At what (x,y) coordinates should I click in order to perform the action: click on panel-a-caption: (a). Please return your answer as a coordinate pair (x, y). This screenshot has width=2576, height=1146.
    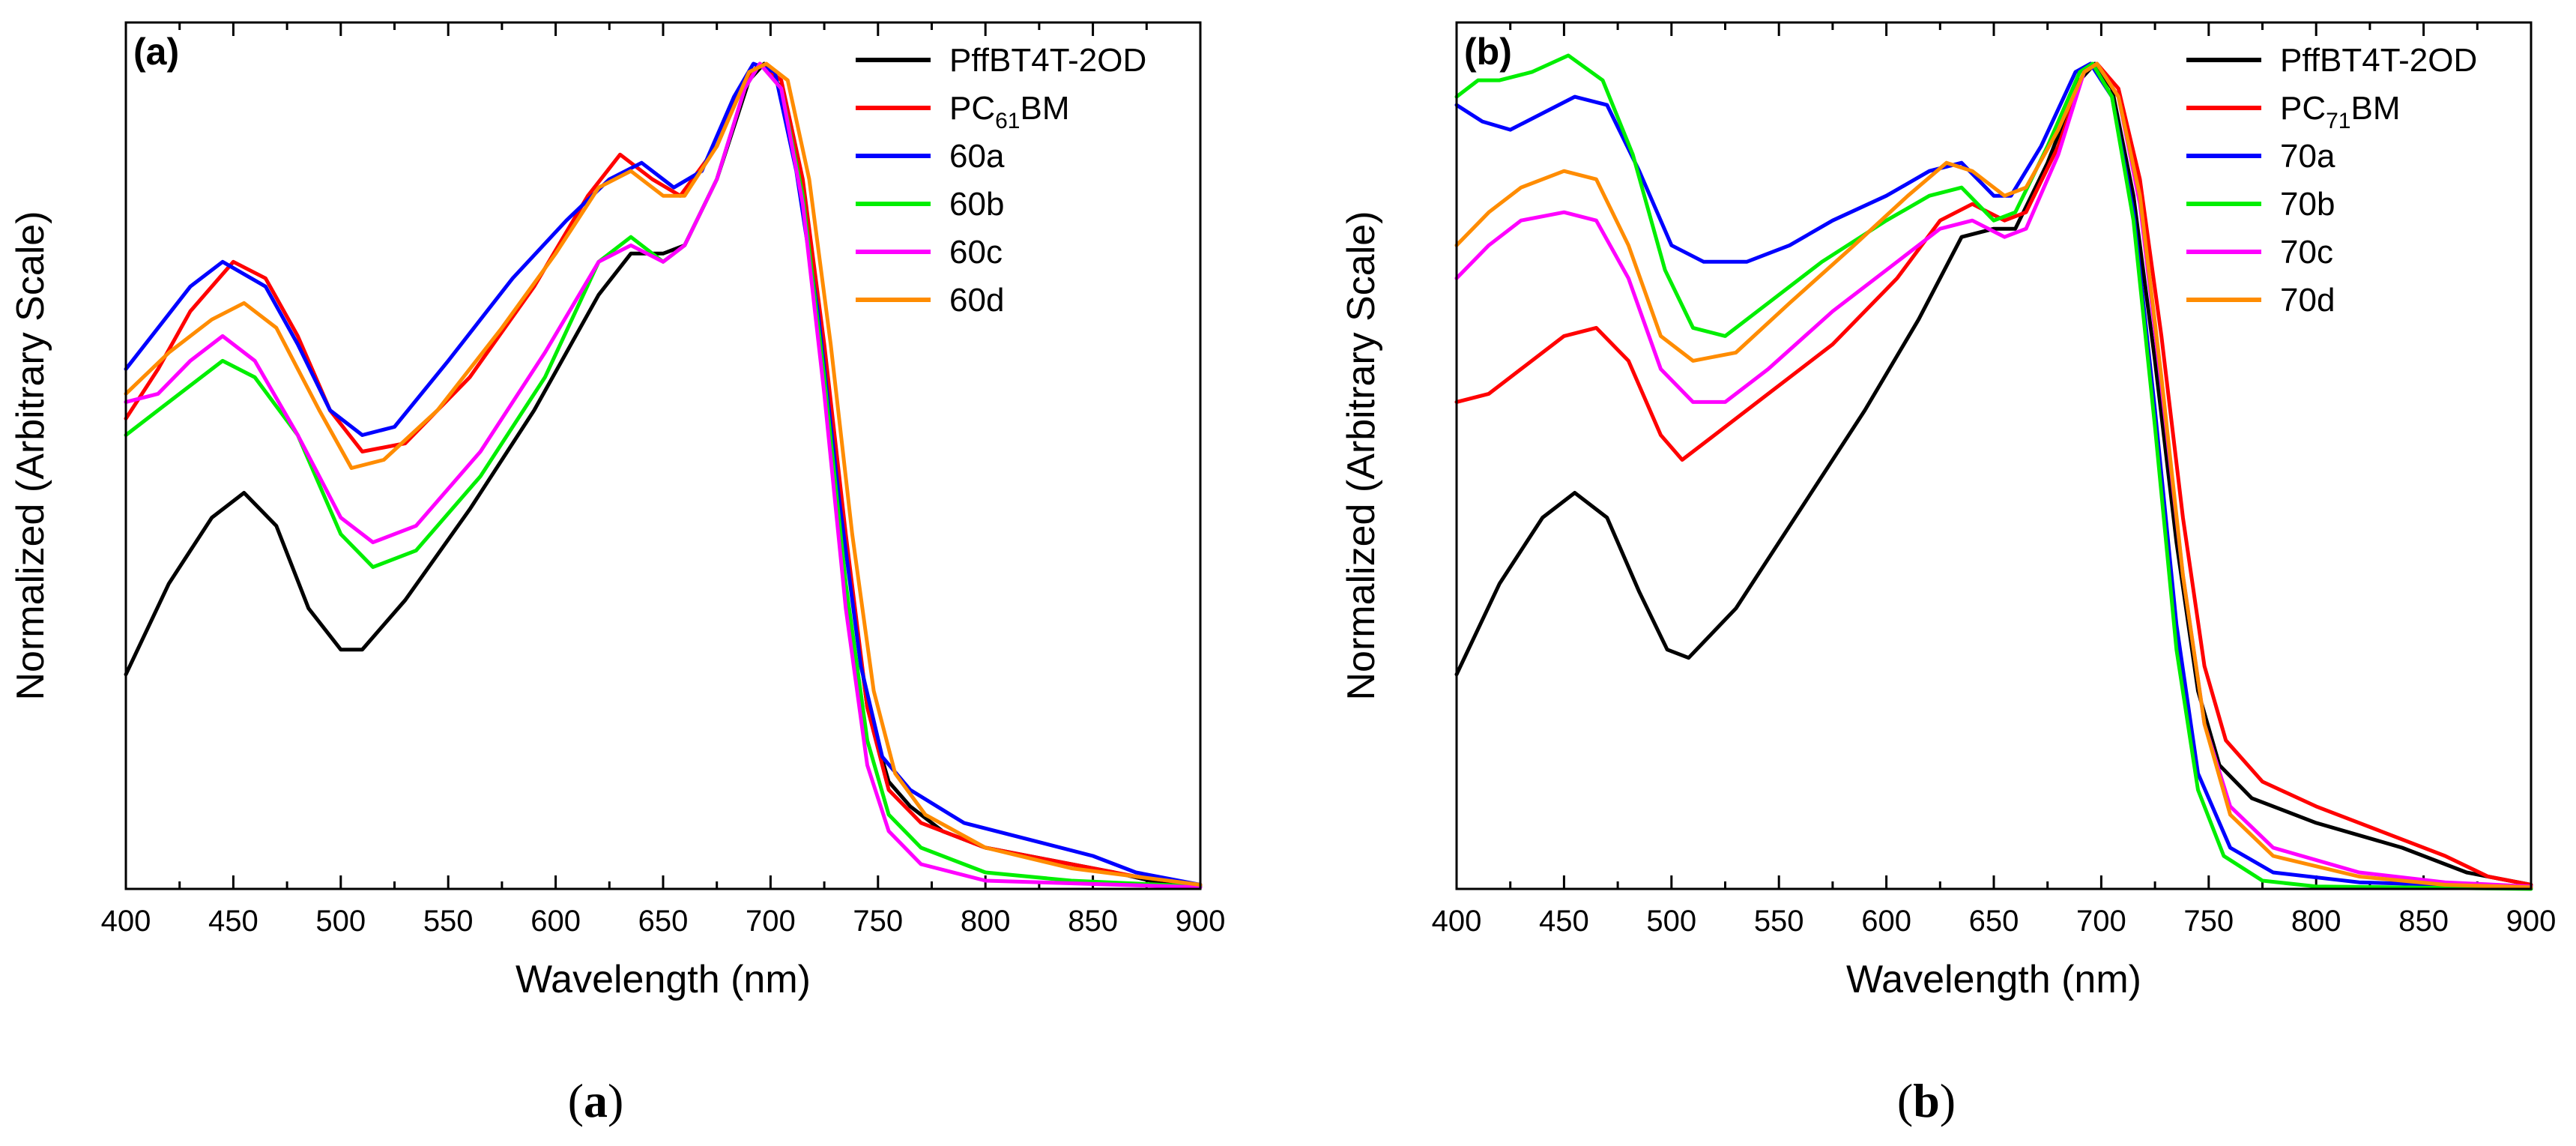
    Looking at the image, I should click on (596, 1100).